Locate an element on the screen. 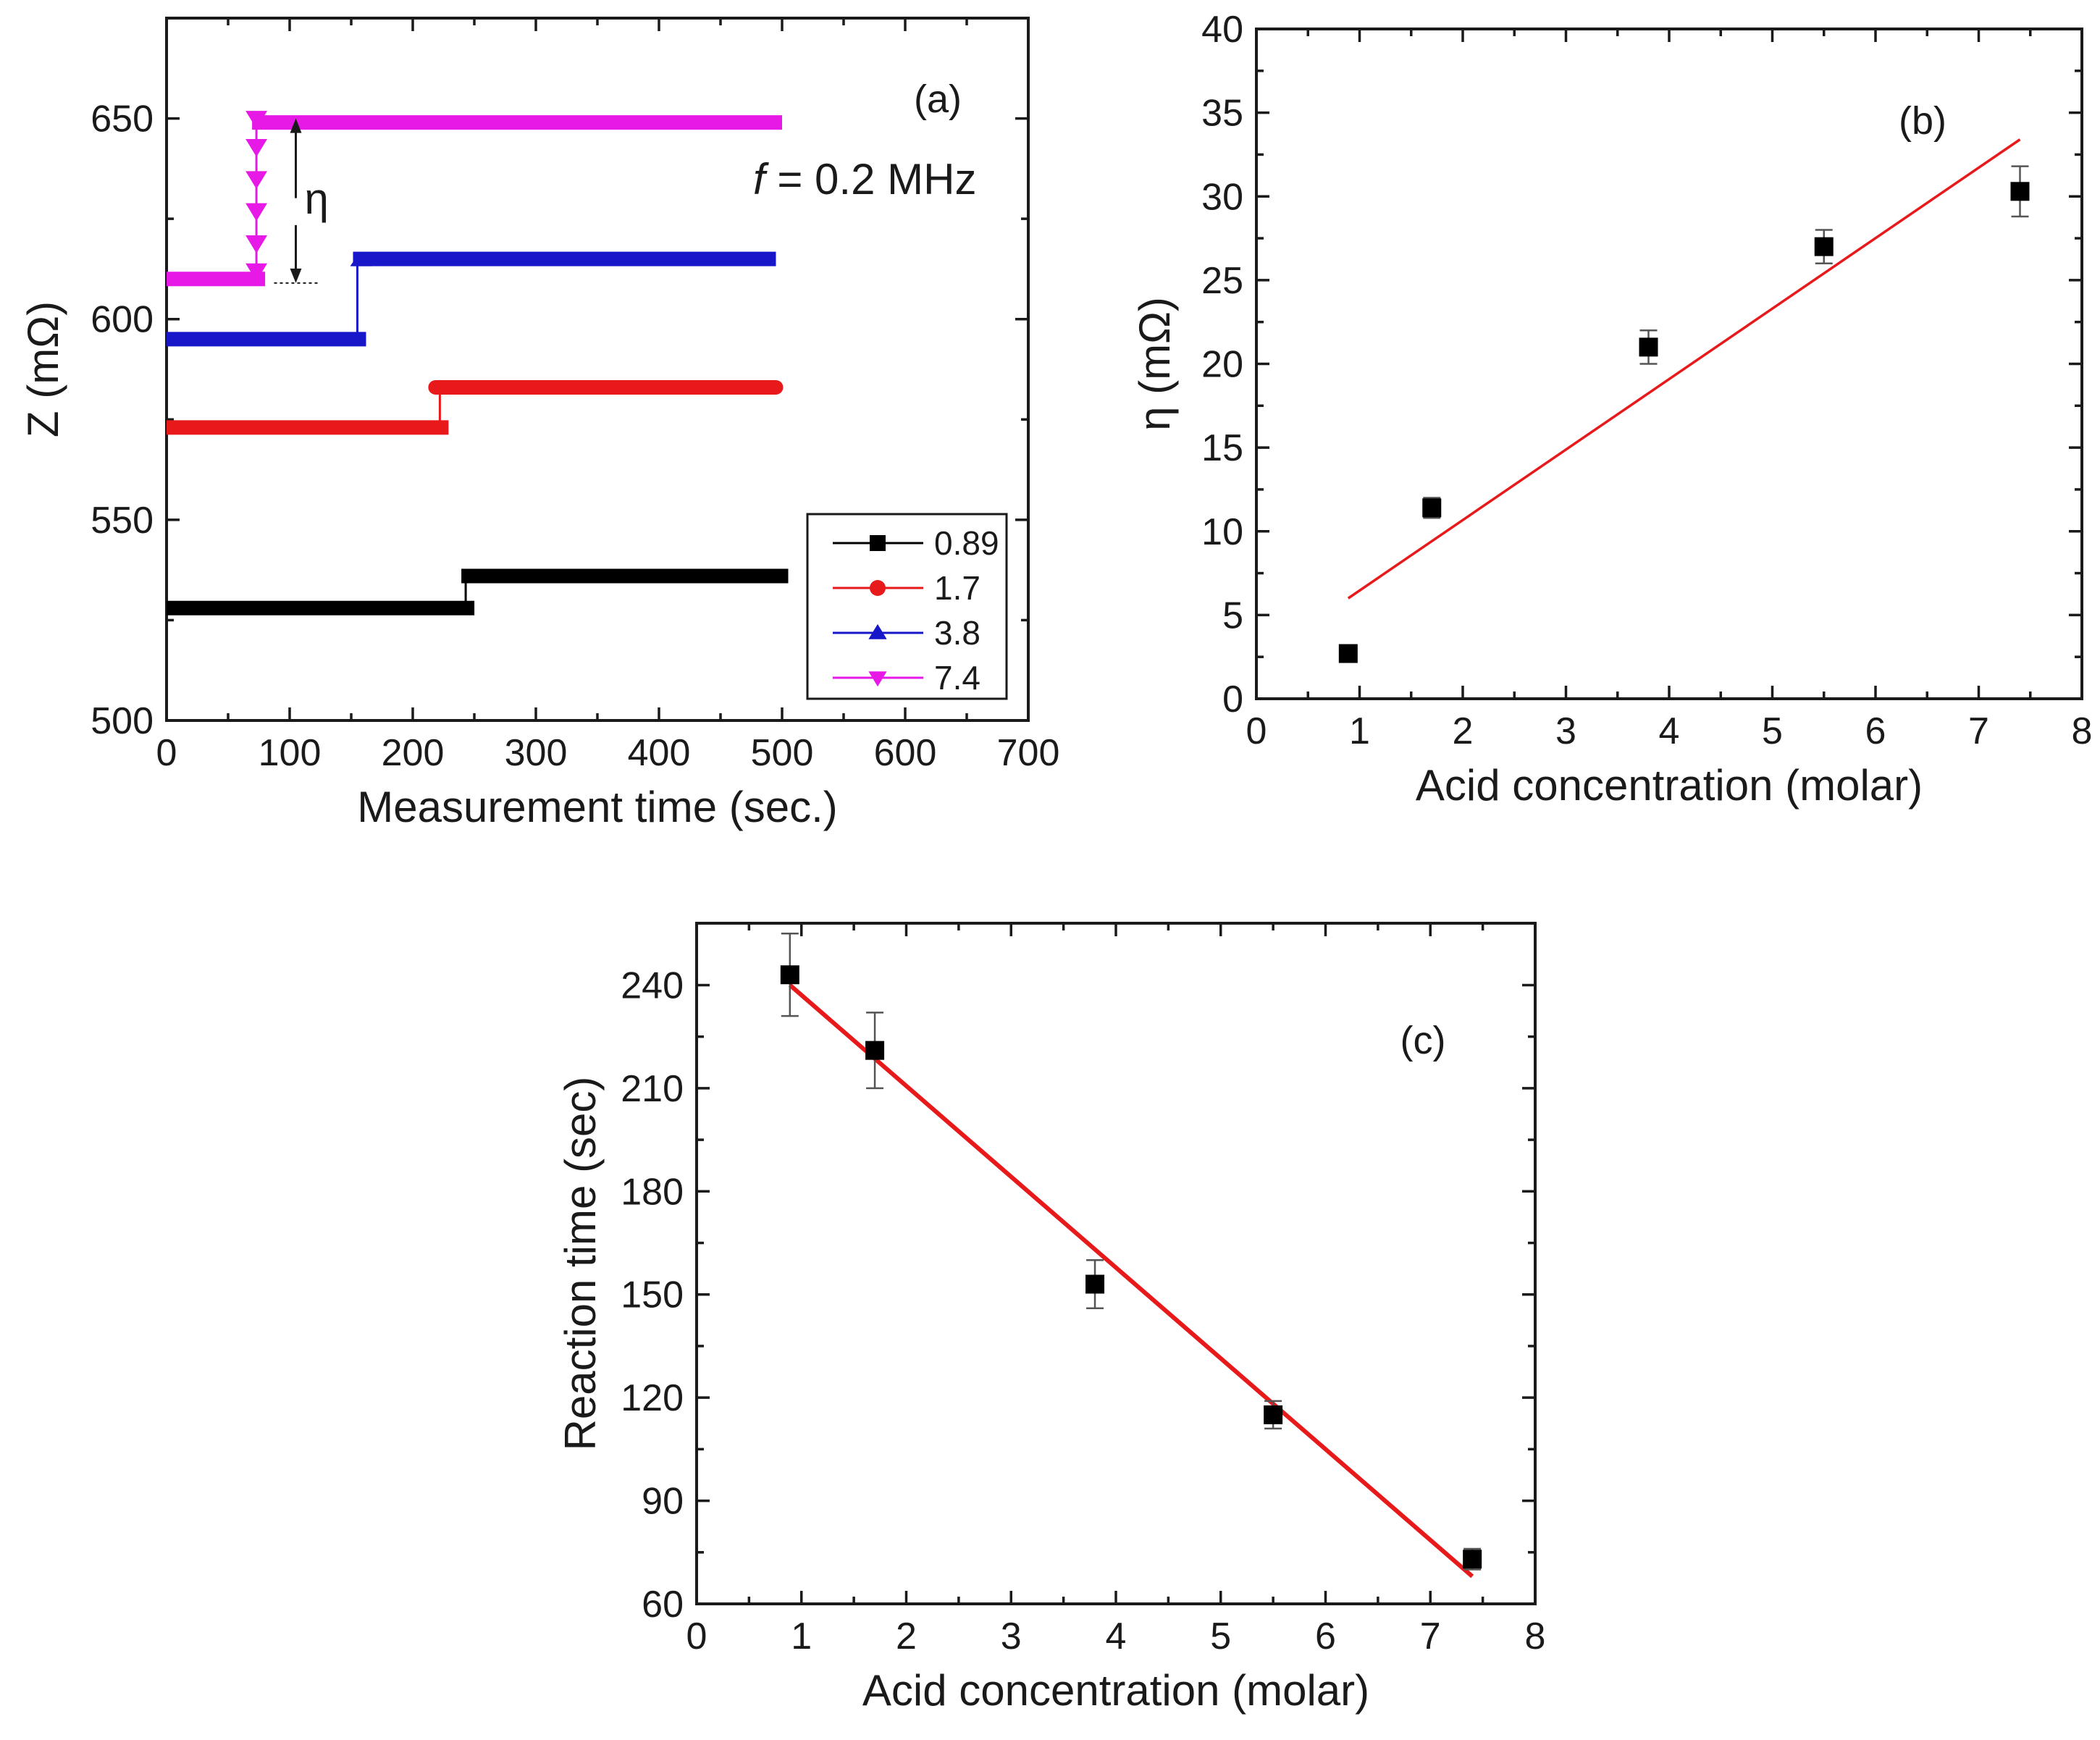 This screenshot has height=1740, width=2100. frequency-annotation: f = 0.2 MHz is located at coordinates (864, 179).